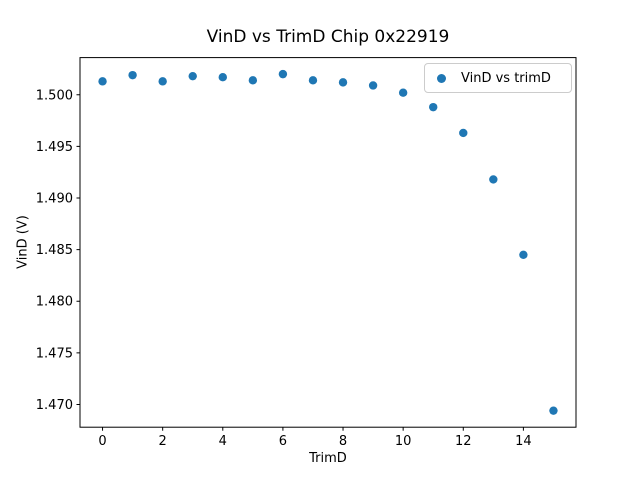  What do you see at coordinates (328, 37) in the screenshot?
I see `chart-title: VinD vs TrimD Chip 0x22919` at bounding box center [328, 37].